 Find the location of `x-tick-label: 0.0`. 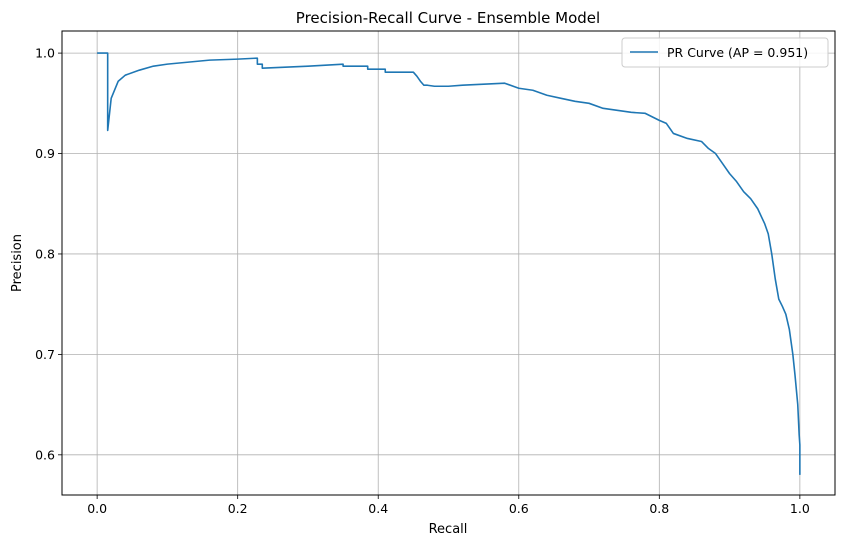

x-tick-label: 0.0 is located at coordinates (97, 508).